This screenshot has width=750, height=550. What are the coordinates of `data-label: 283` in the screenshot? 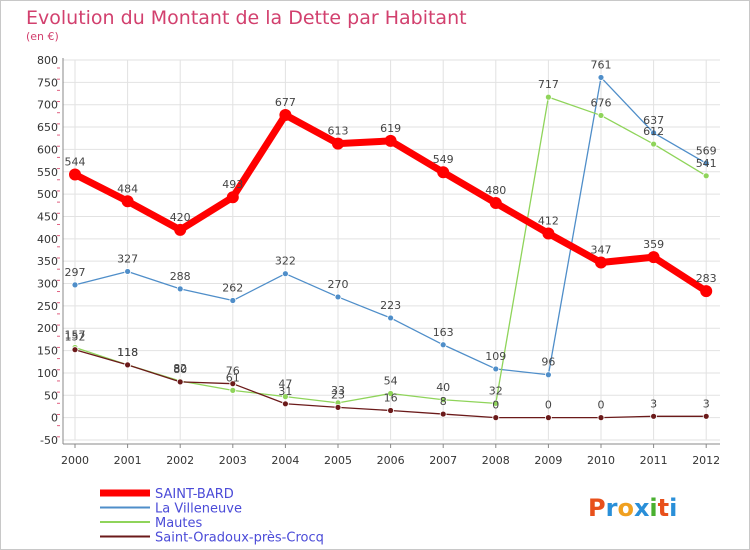 It's located at (706, 278).